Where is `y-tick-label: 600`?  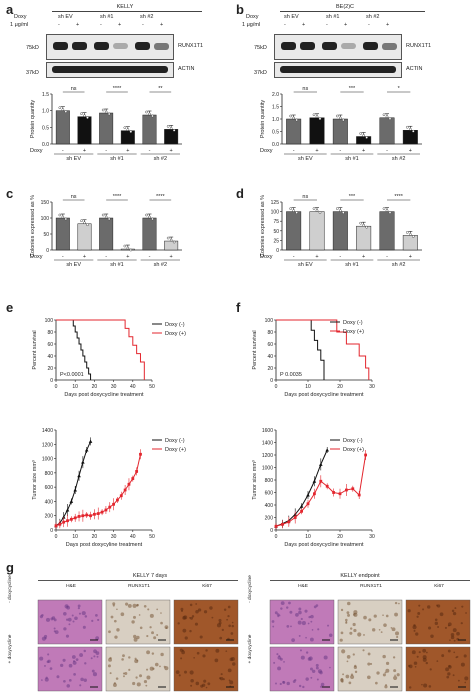
y-tick-label: 600 is located at coordinates (49, 488).